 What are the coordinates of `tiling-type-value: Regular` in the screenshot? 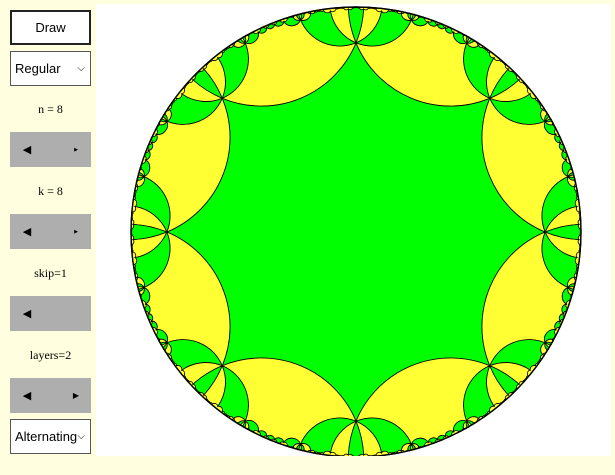 It's located at (38, 68).